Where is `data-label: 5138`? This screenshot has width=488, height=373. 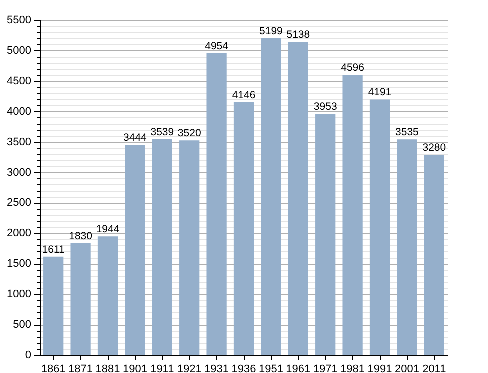
data-label: 5138 is located at coordinates (298, 35).